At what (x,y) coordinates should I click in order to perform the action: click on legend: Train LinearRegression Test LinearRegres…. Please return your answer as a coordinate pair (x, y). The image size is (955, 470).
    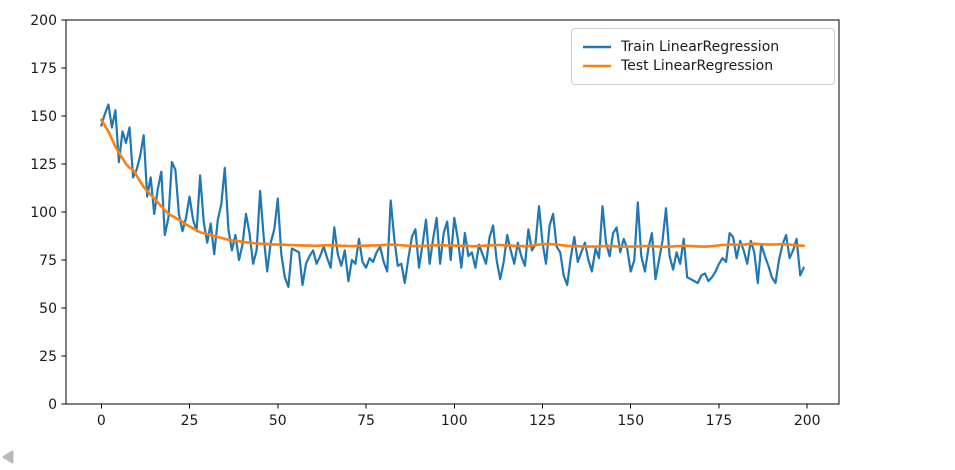
    Looking at the image, I should click on (703, 56).